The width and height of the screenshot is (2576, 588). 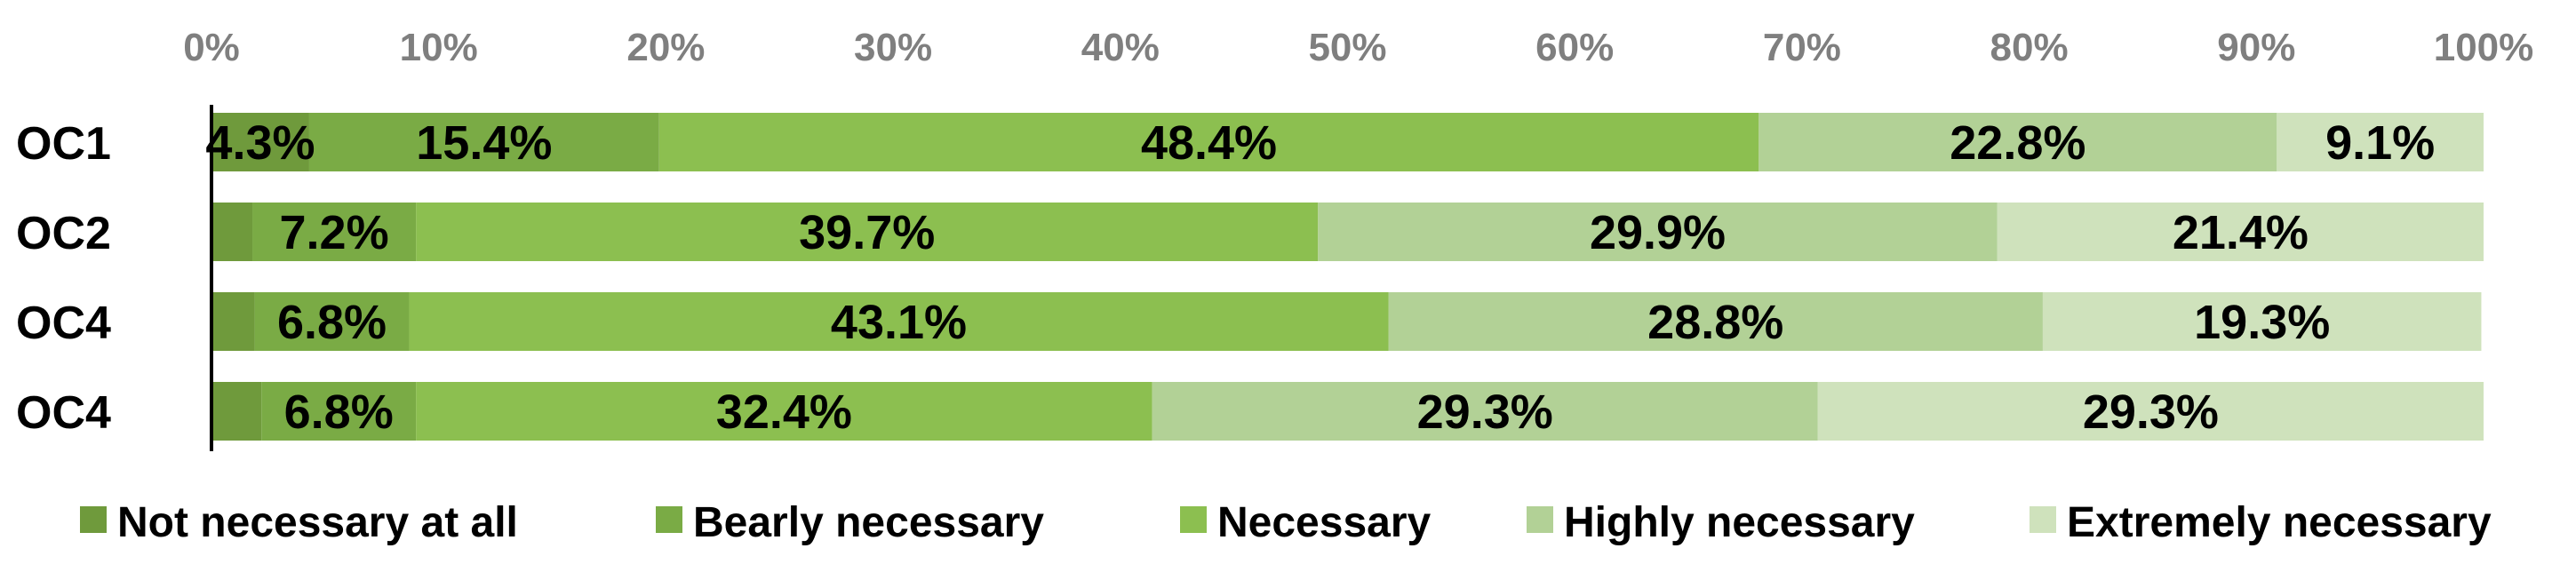 I want to click on data-label: 9.1%, so click(x=2380, y=143).